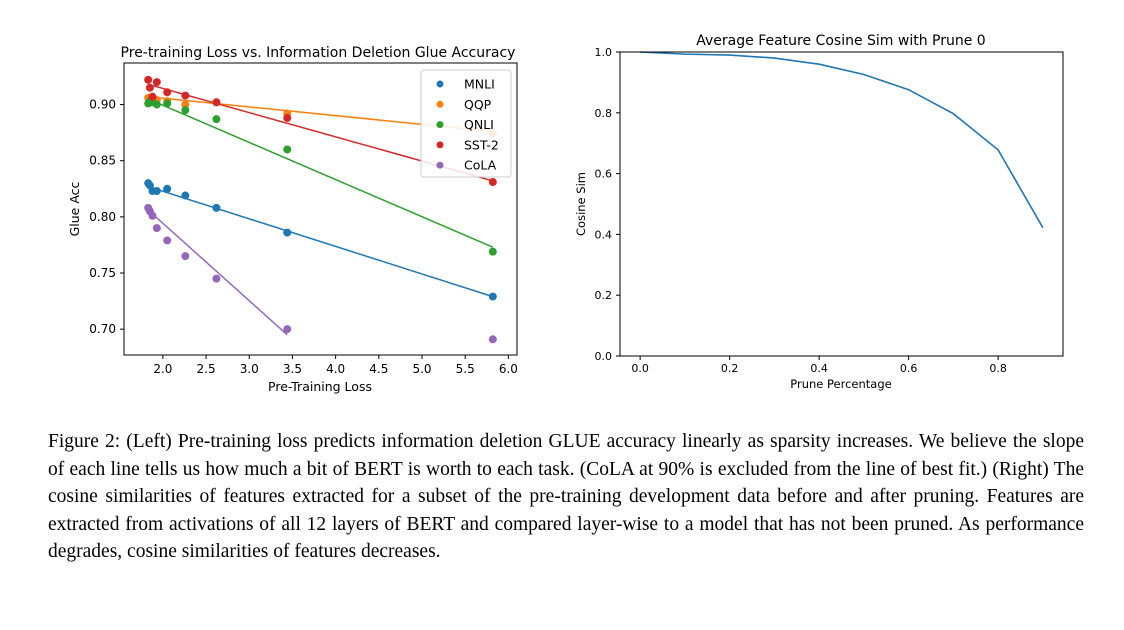 The image size is (1124, 630). Describe the element at coordinates (440, 104) in the screenshot. I see `legend-marker-qqp` at that location.